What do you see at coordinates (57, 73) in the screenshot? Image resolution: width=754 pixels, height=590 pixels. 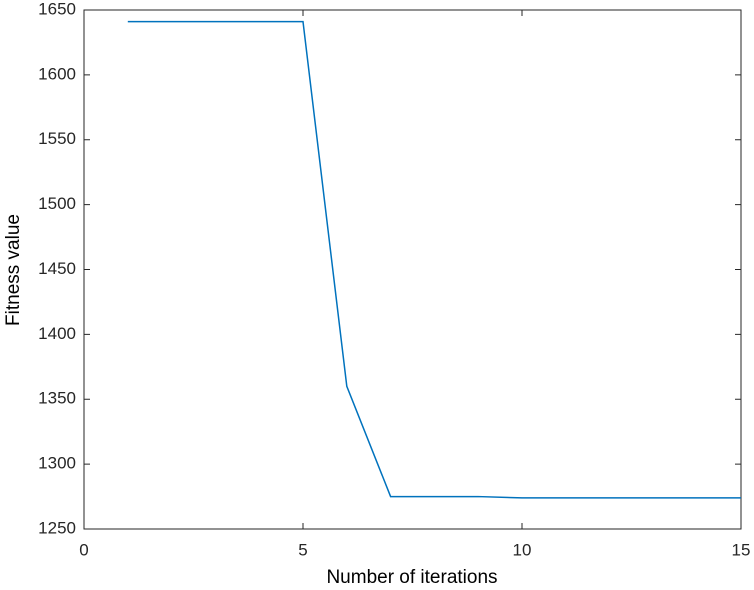 I see `y-tick-label: 1600` at bounding box center [57, 73].